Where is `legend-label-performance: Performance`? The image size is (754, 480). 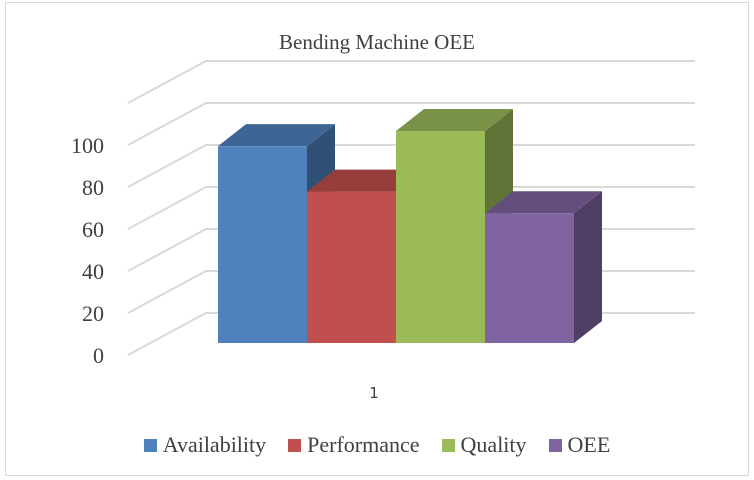
legend-label-performance: Performance is located at coordinates (363, 444).